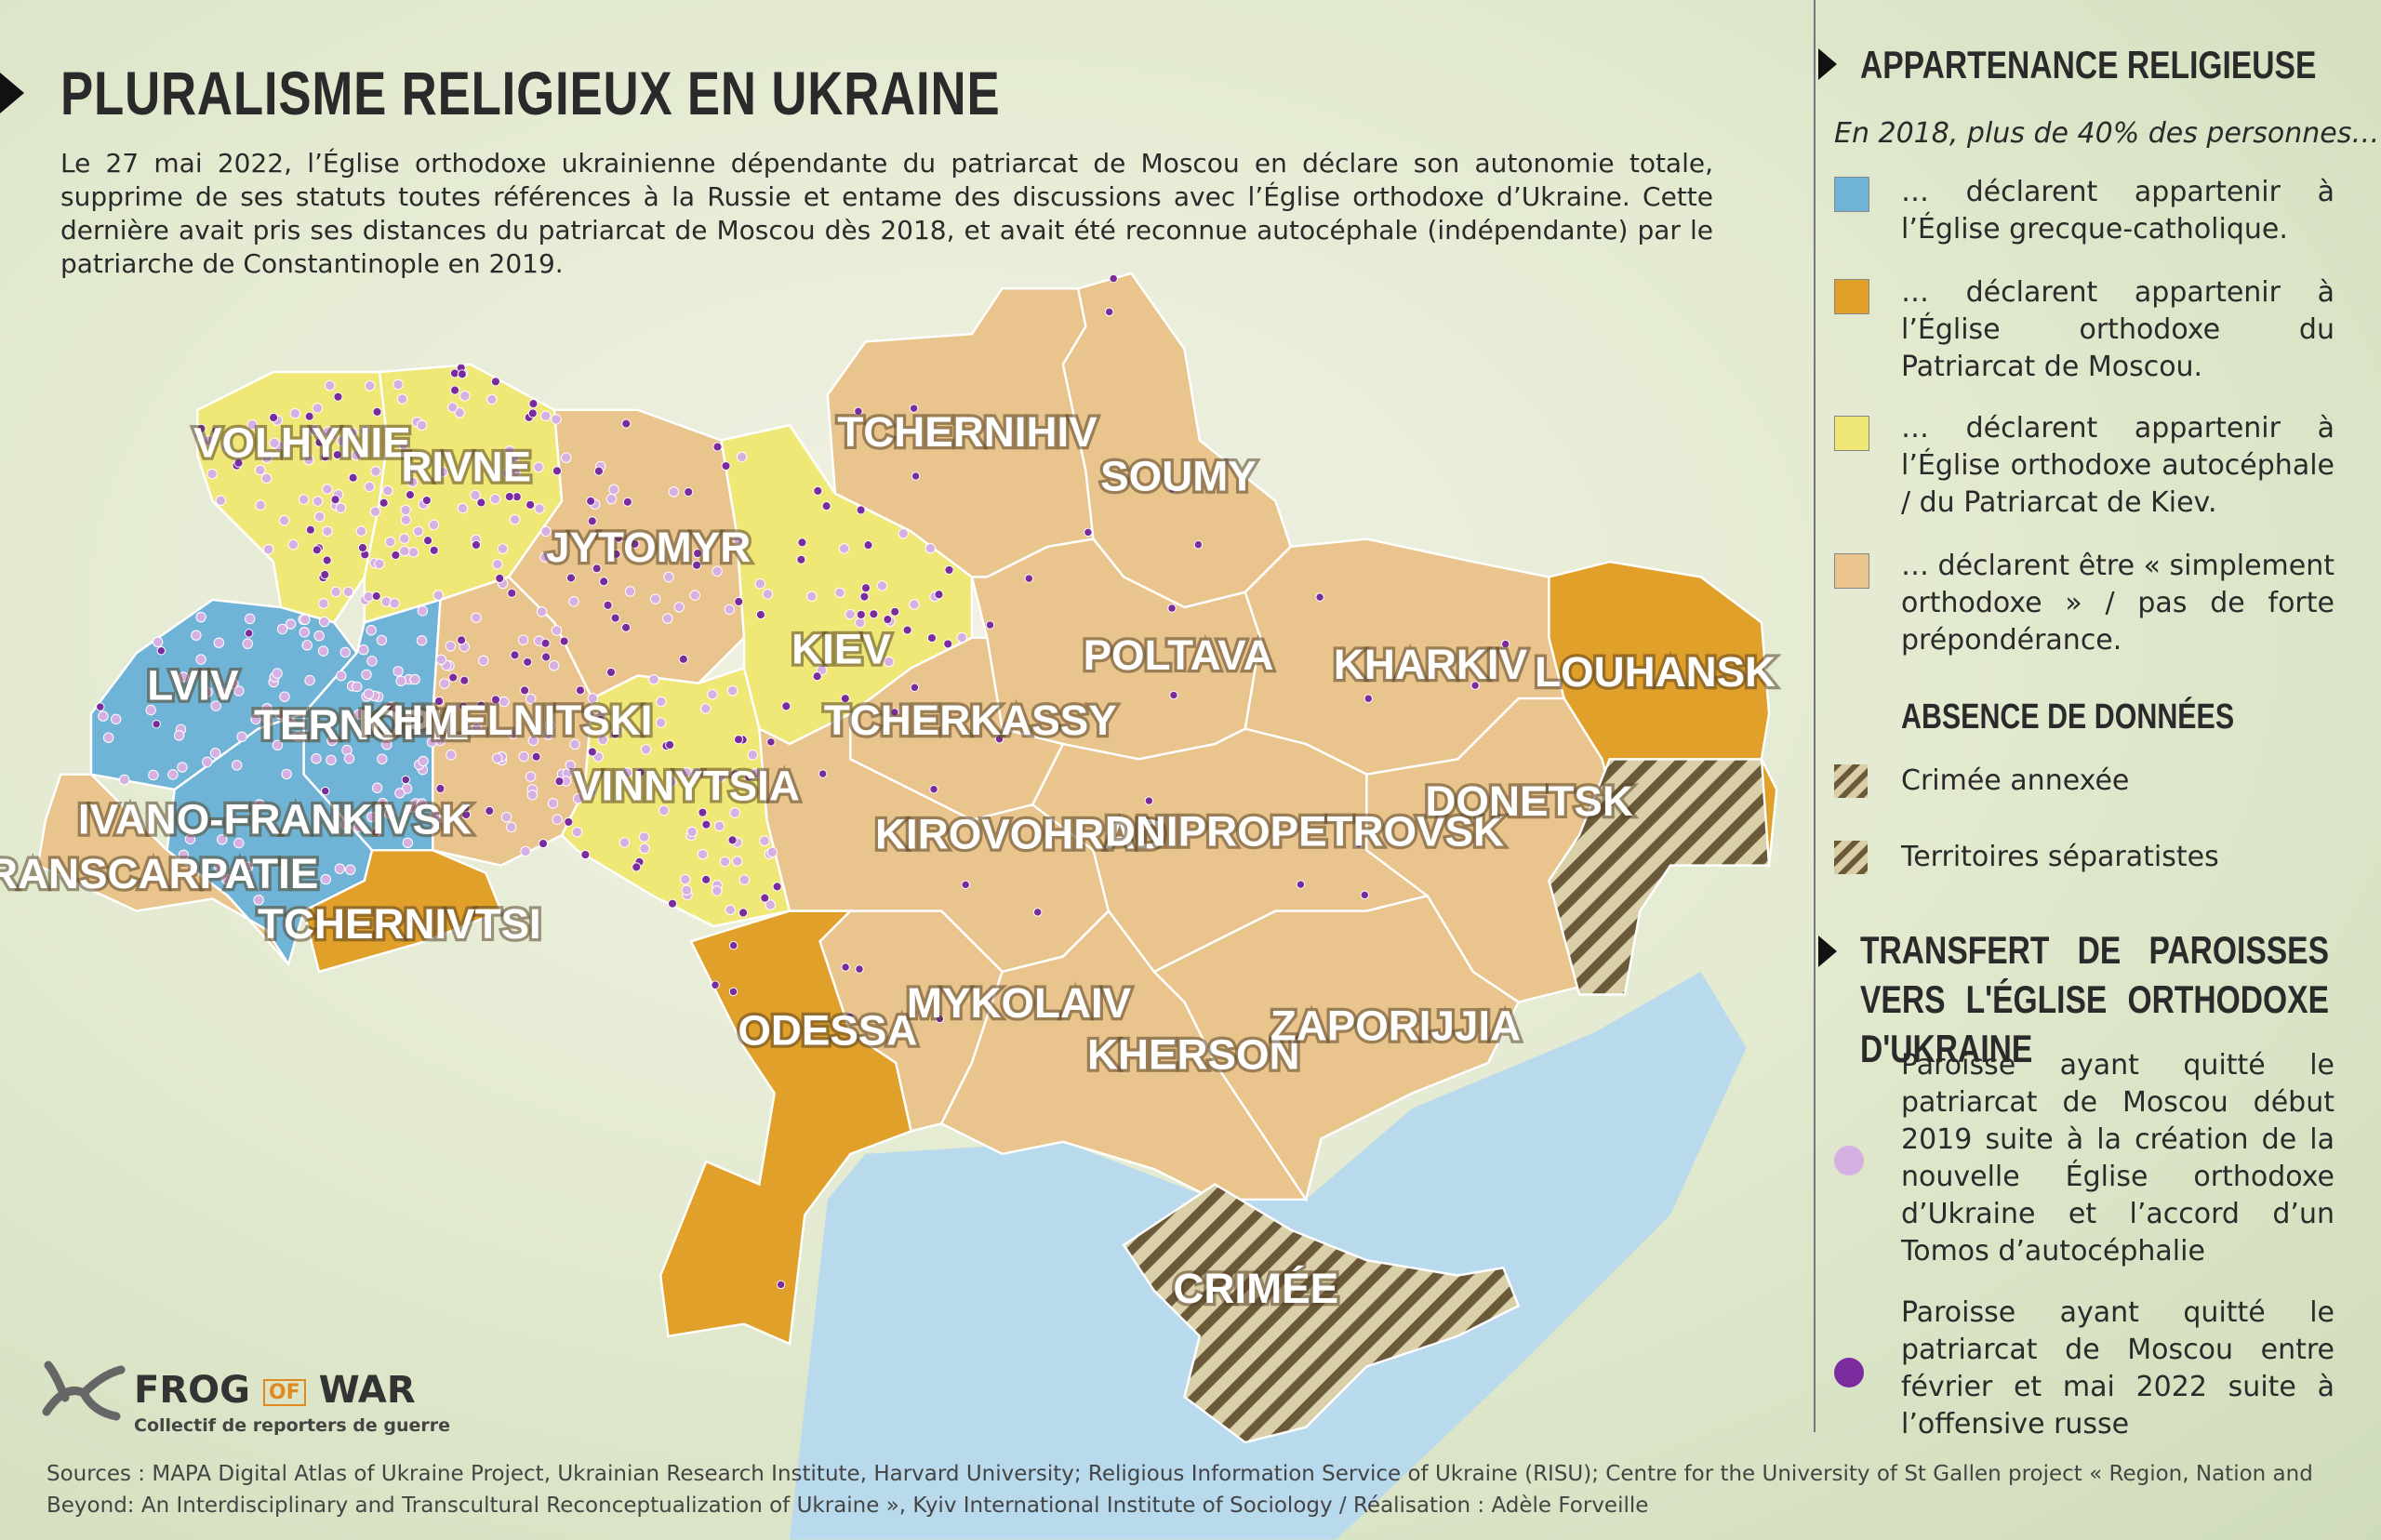 Image resolution: width=2381 pixels, height=1540 pixels. What do you see at coordinates (292, 1425) in the screenshot?
I see `logo-tagline: Collectif de reporters de guerre` at bounding box center [292, 1425].